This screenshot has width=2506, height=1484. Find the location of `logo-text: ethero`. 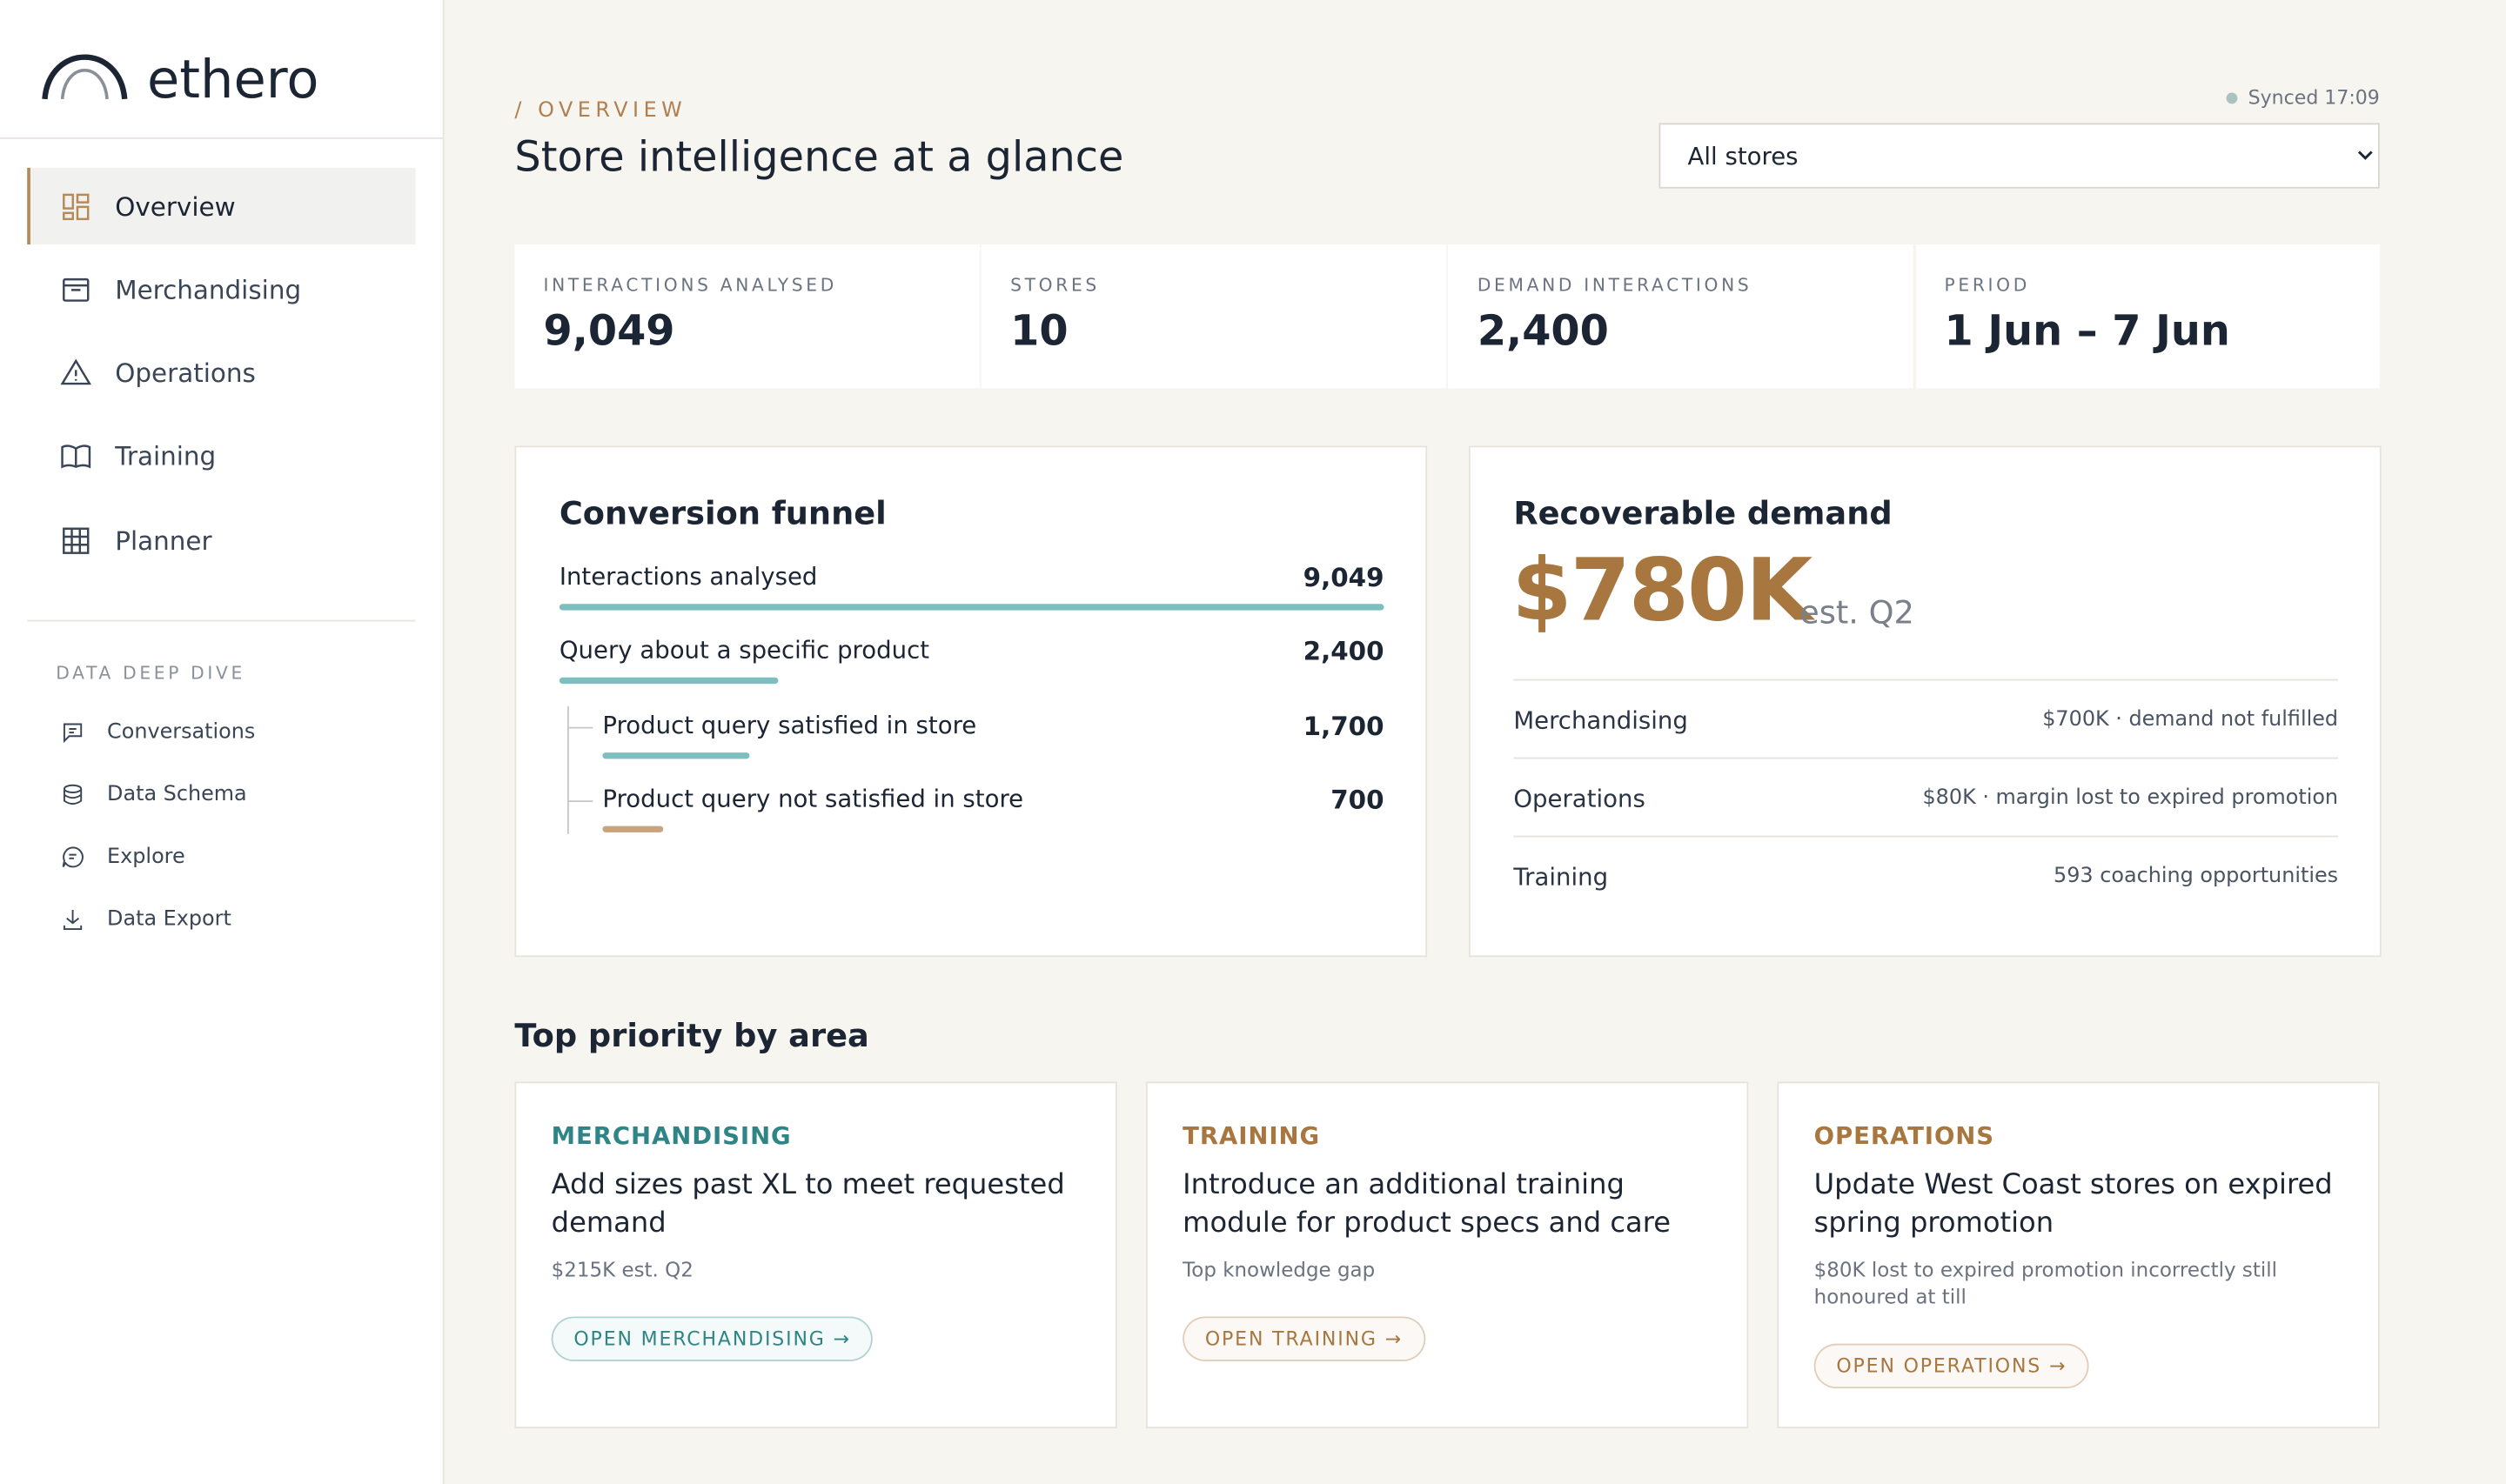

logo-text: ethero is located at coordinates (233, 79).